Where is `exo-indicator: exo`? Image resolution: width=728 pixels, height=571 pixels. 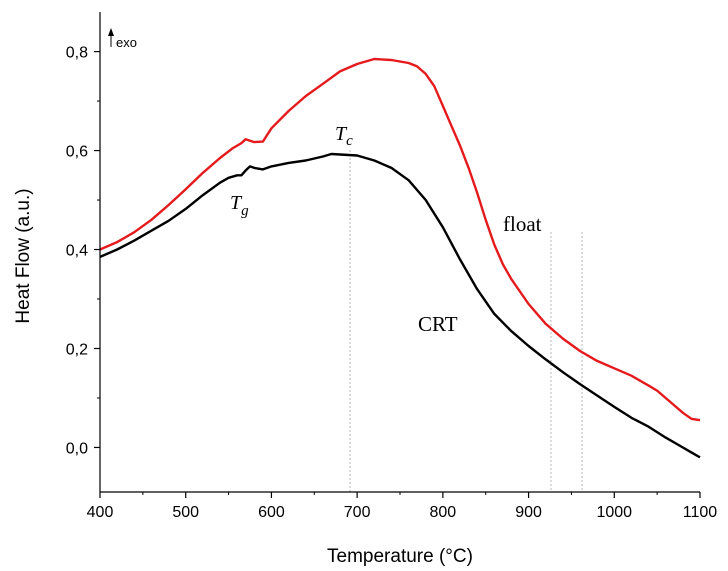
exo-indicator: exo is located at coordinates (122, 39).